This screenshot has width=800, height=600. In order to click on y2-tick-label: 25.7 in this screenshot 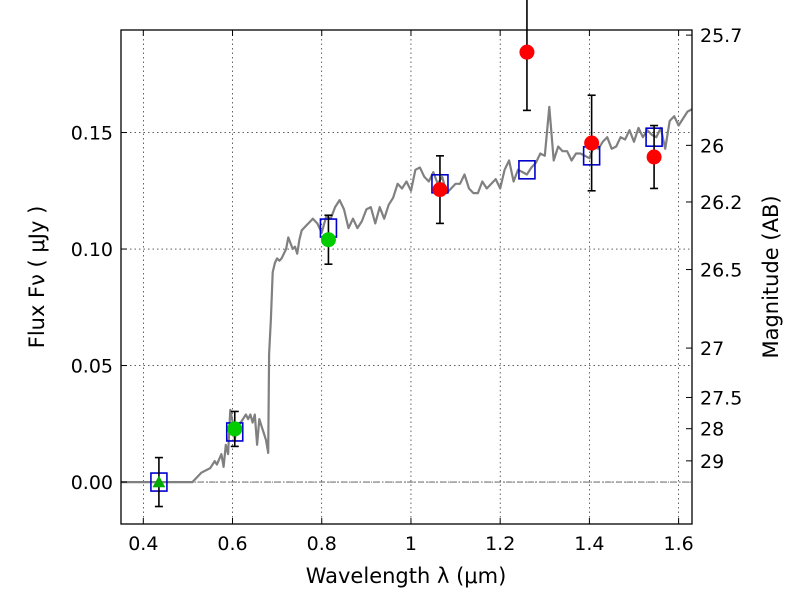, I will do `click(721, 36)`.